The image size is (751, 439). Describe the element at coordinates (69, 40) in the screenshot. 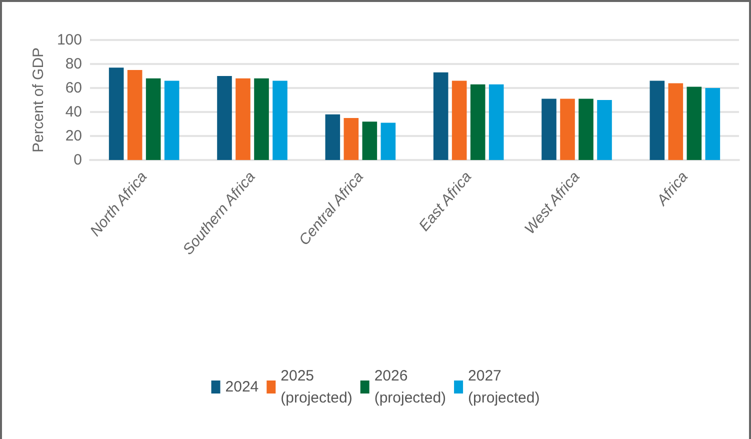

I see `y-tick-label: 100` at that location.